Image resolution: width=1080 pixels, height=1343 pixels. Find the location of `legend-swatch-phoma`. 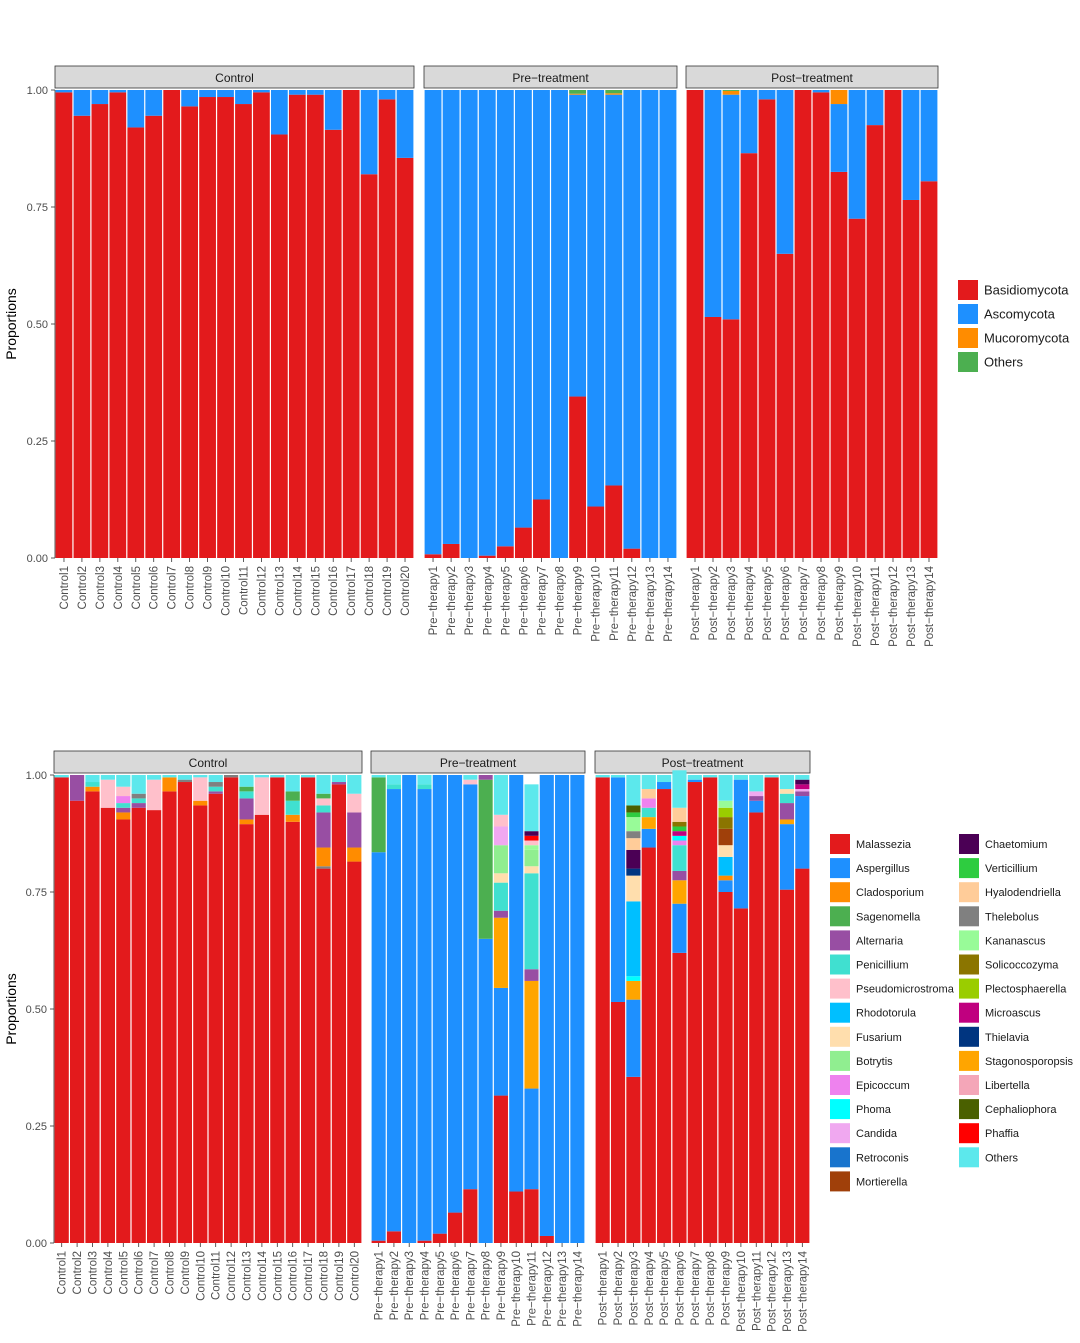

legend-swatch-phoma is located at coordinates (840, 1109).